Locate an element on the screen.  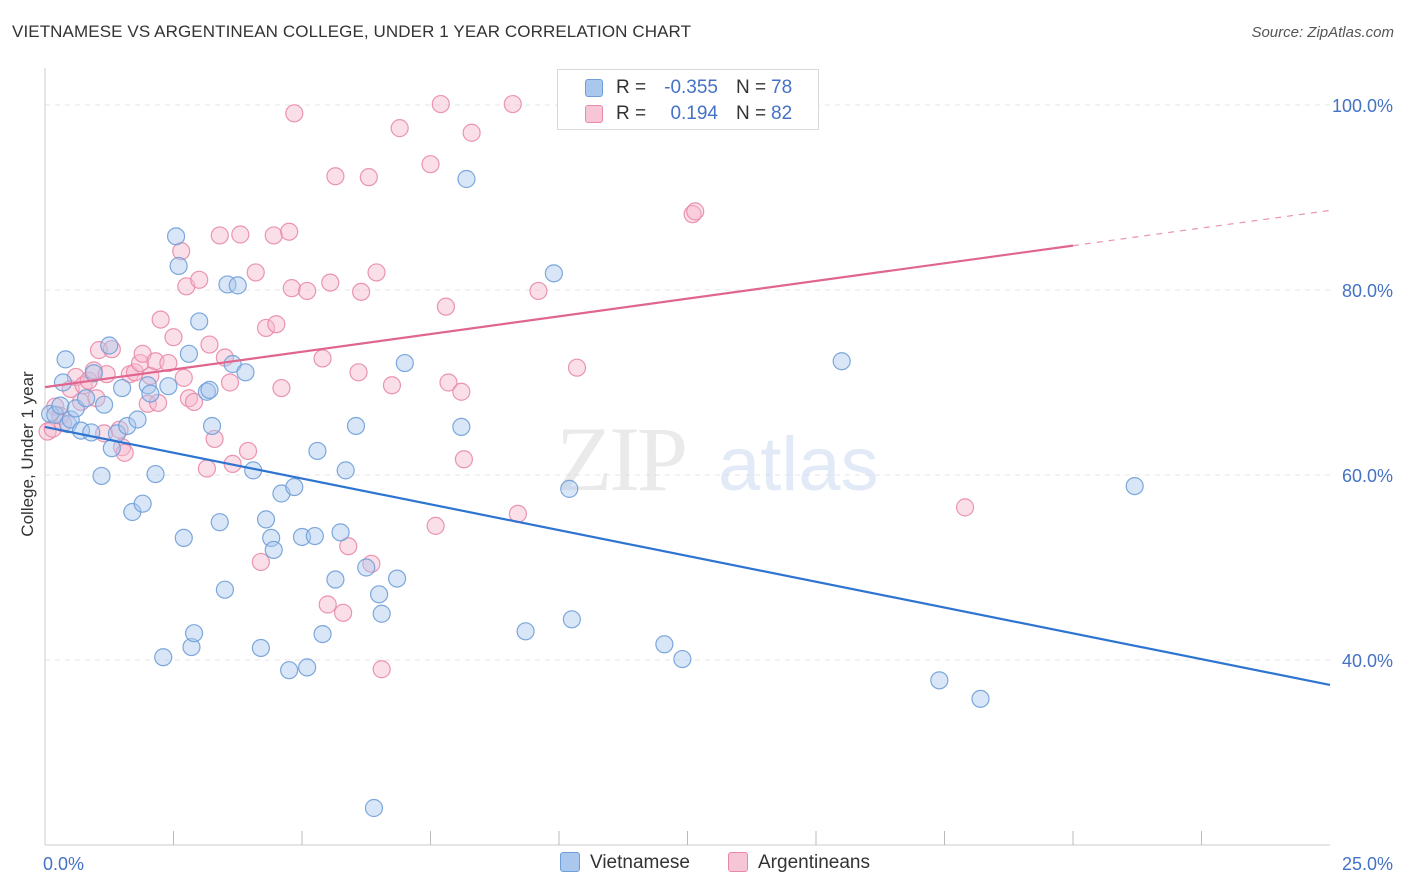
y-tick-label: 60.0% is located at coordinates (1367, 476).